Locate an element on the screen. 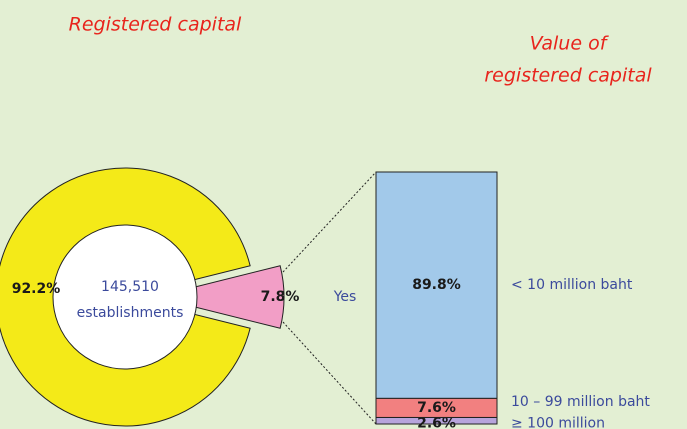  center-text: 145,510 is located at coordinates (130, 287).